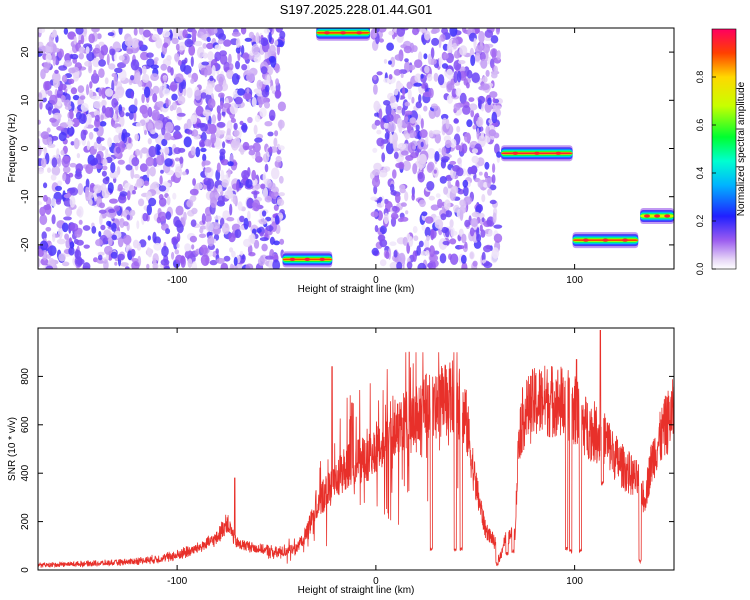 The width and height of the screenshot is (750, 600). What do you see at coordinates (724, 149) in the screenshot?
I see `colorbar-gradient` at bounding box center [724, 149].